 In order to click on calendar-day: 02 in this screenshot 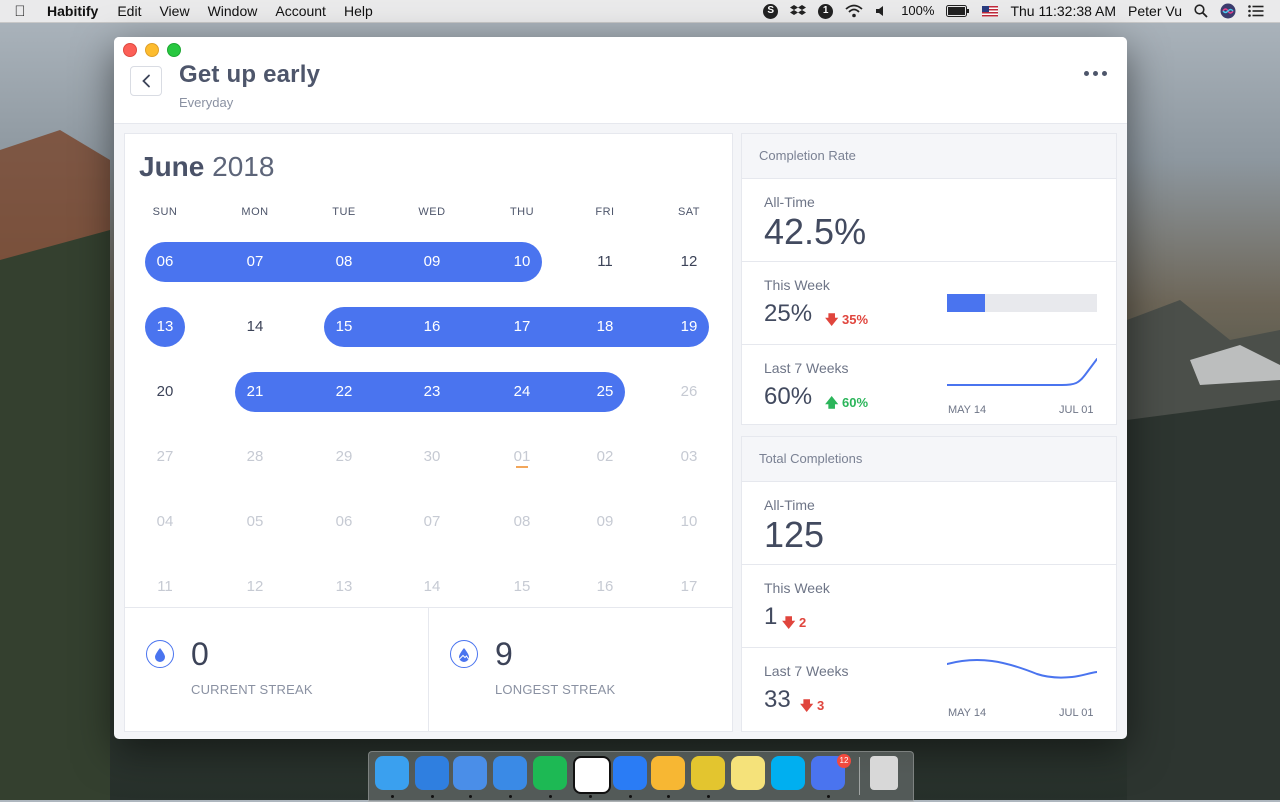, I will do `click(605, 456)`.